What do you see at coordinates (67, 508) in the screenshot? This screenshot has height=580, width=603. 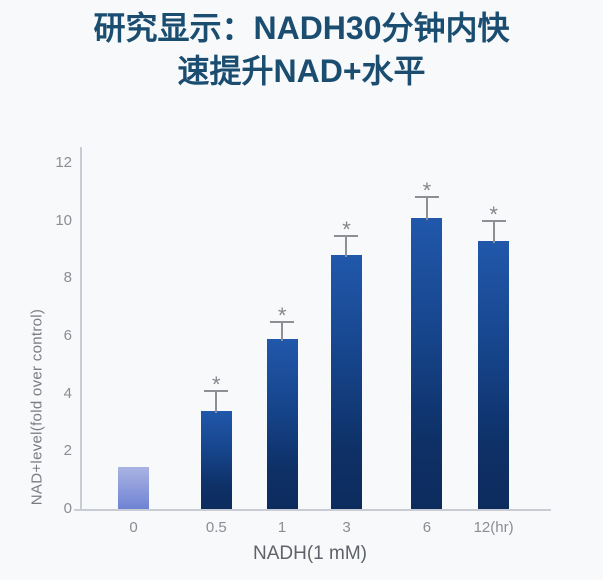 I see `y-tick-label: 0` at bounding box center [67, 508].